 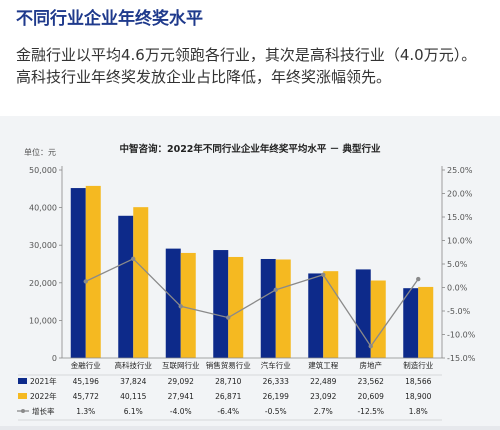 I want to click on table-value: 23,562, so click(x=371, y=381).